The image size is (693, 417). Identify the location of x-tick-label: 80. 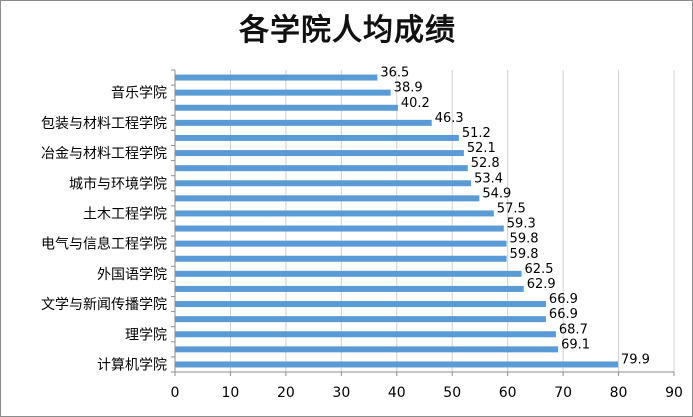
(619, 393).